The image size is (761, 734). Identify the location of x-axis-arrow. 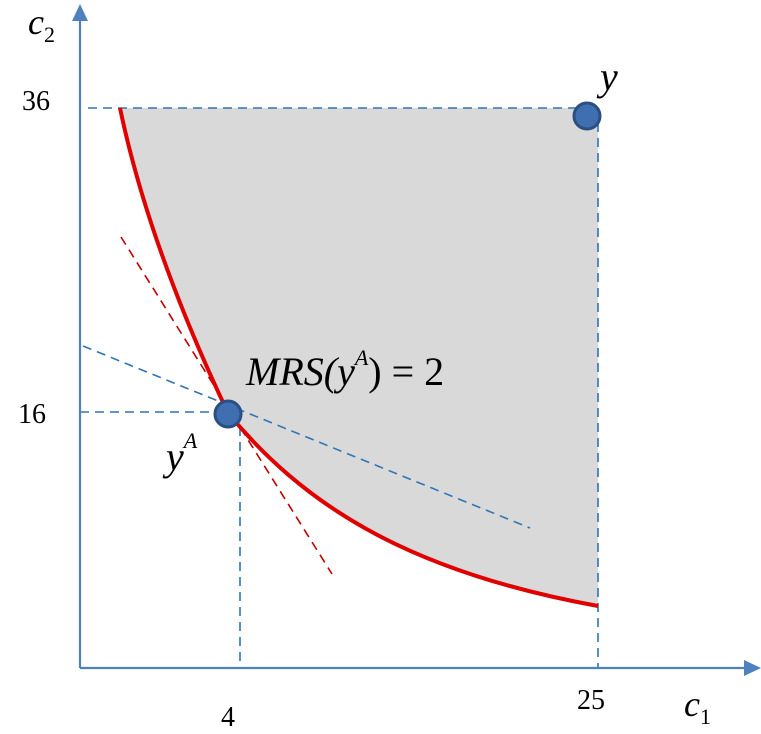
(752, 668).